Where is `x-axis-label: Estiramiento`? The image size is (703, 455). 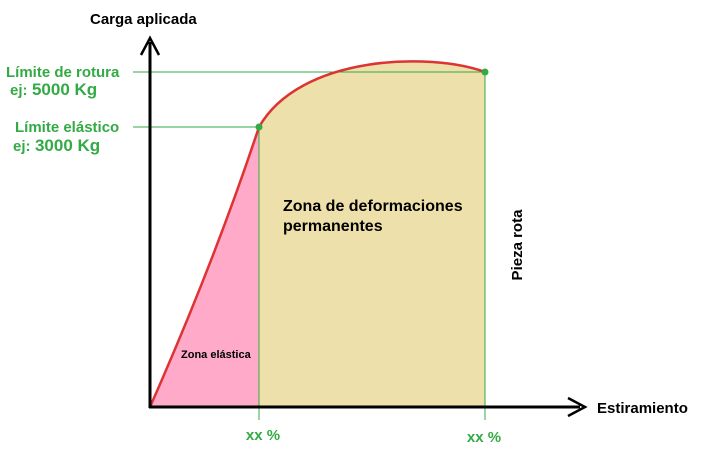
x-axis-label: Estiramiento is located at coordinates (642, 408).